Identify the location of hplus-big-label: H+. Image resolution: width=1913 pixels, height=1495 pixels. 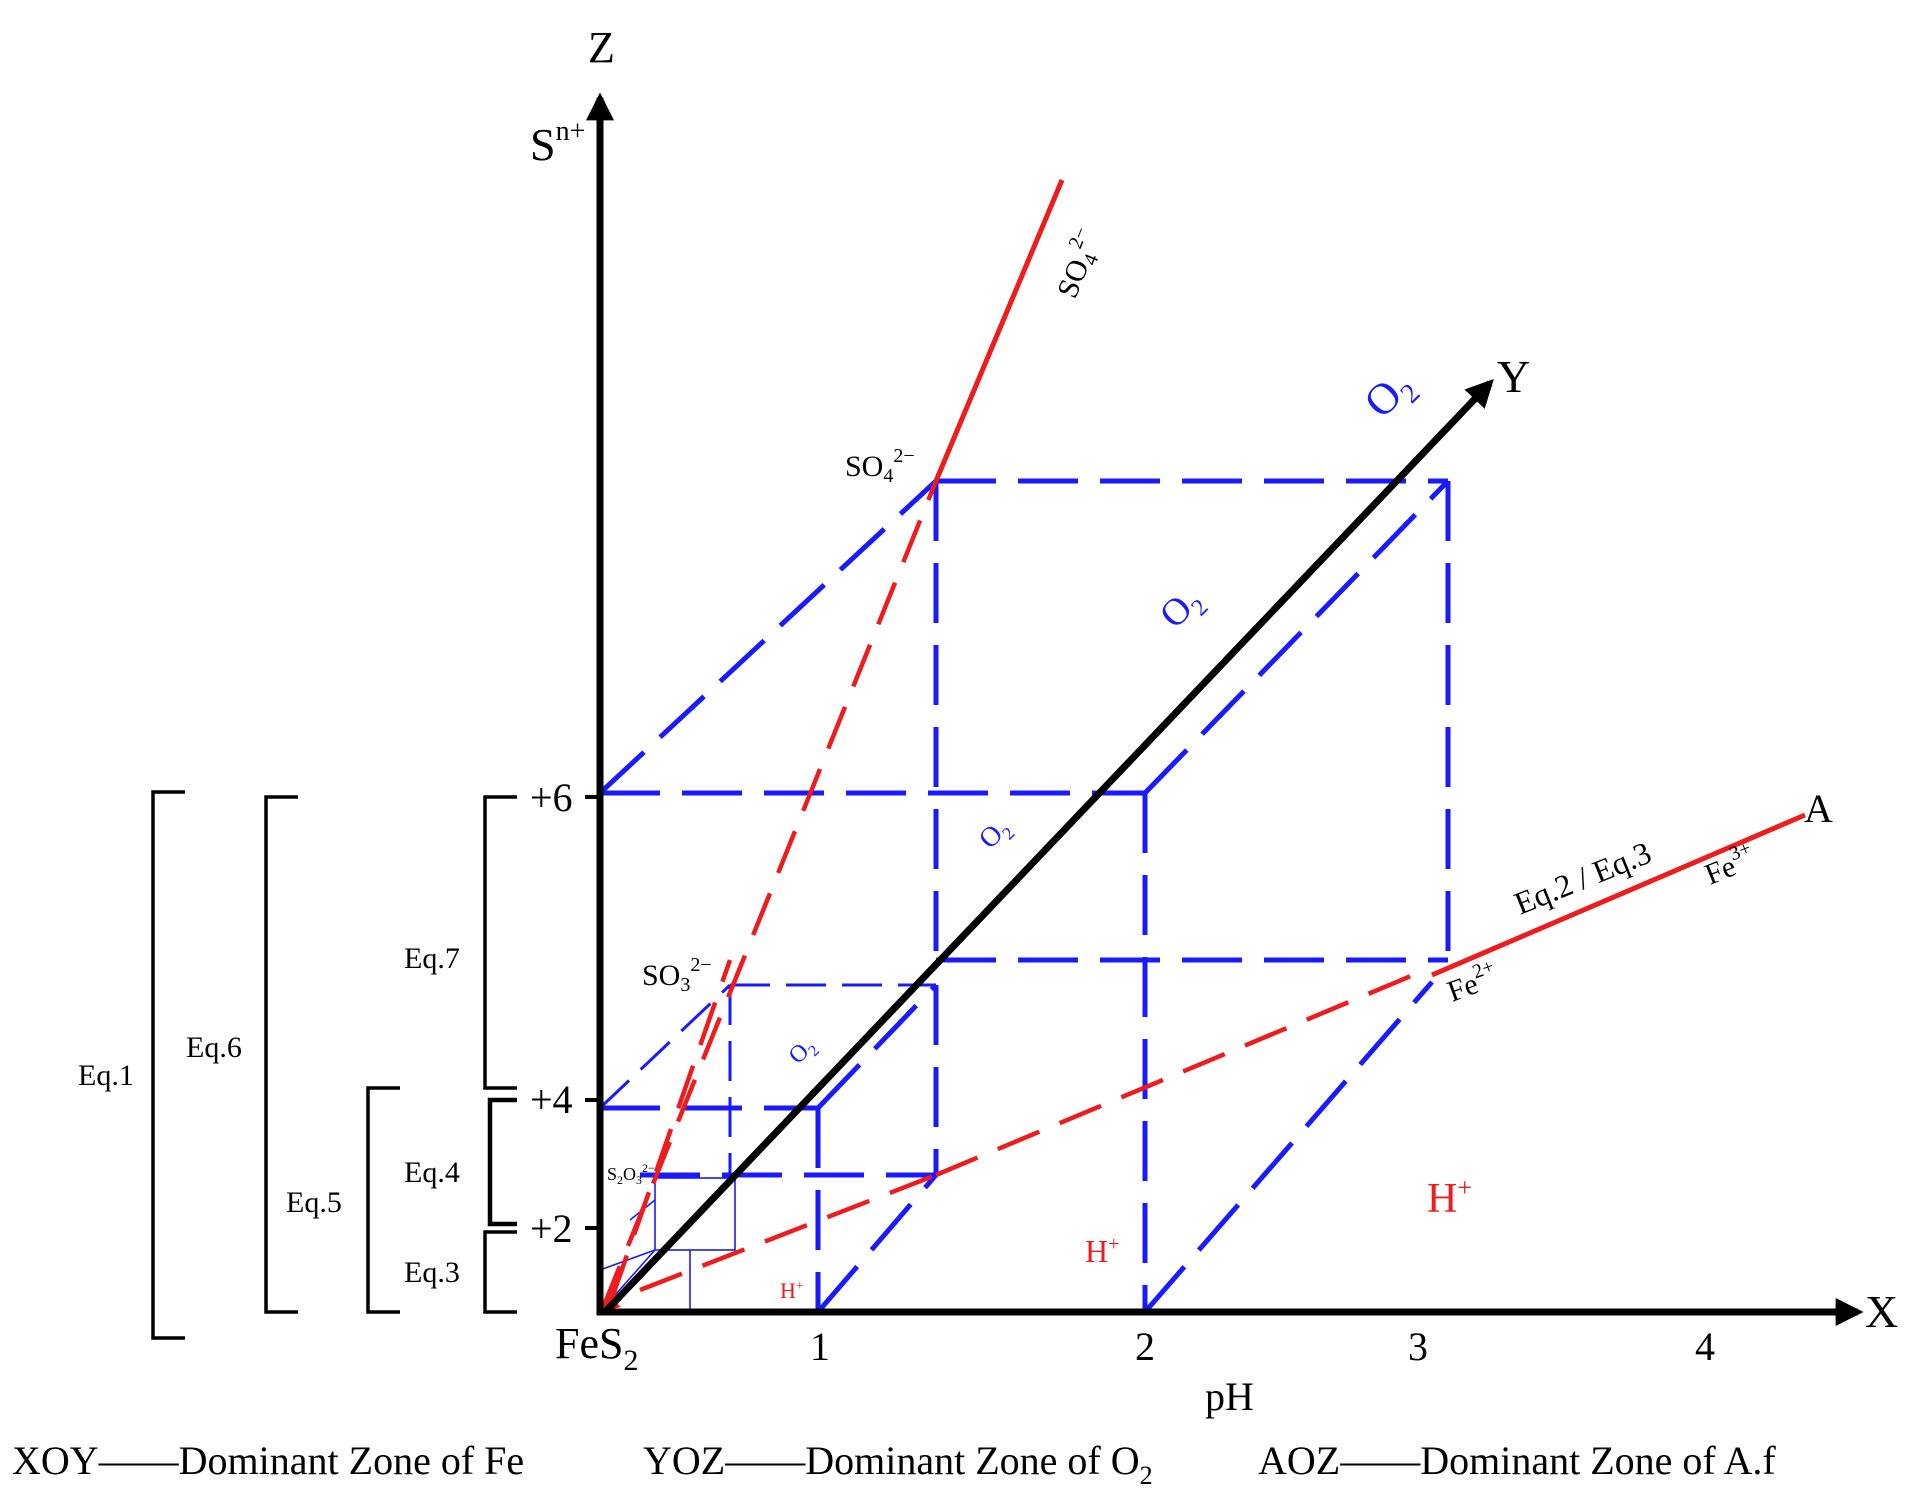
(1449, 1197).